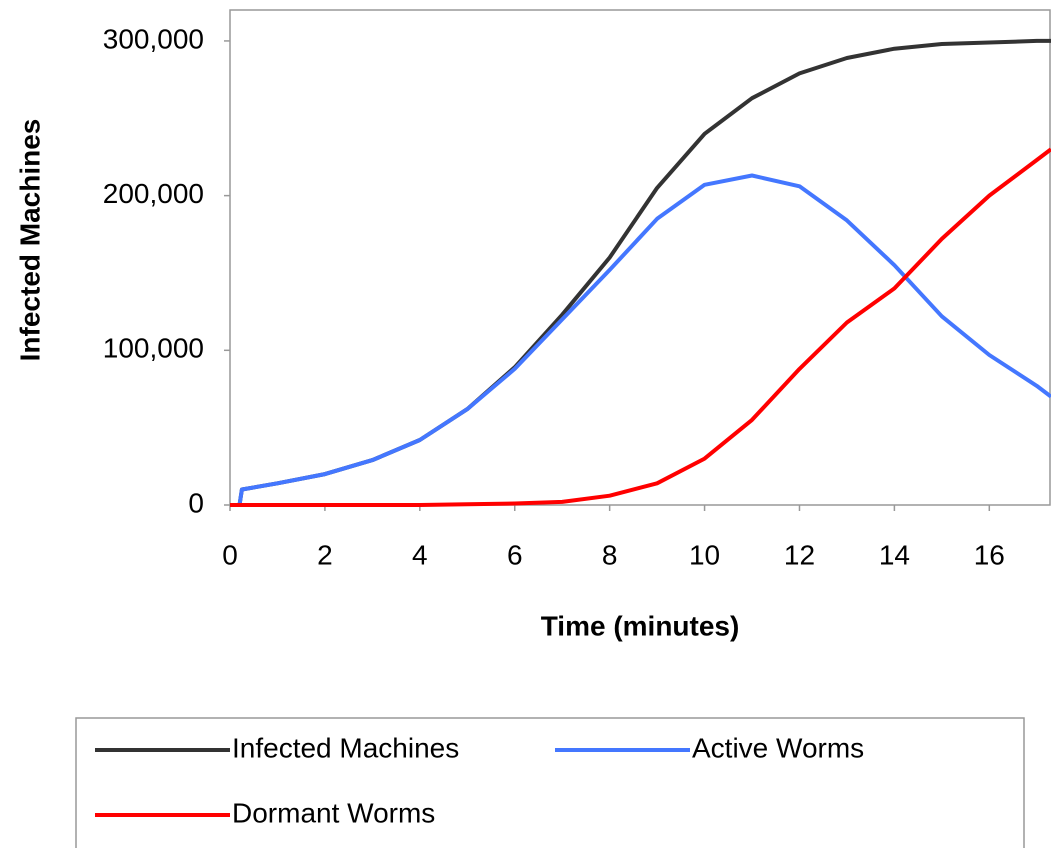 The image size is (1051, 848). I want to click on y-tick-label: 100,000, so click(153, 348).